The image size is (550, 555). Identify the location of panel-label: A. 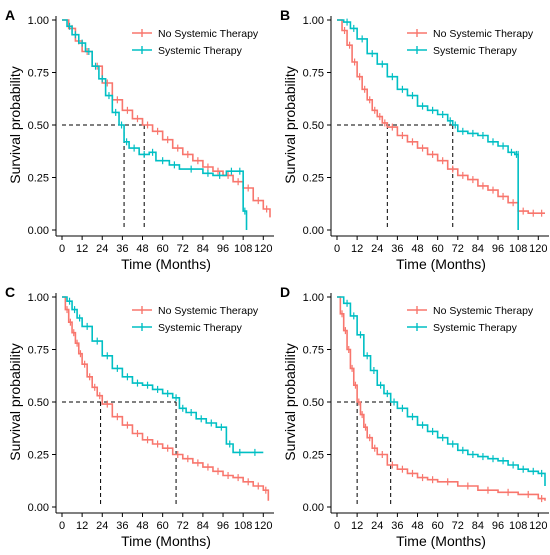
(10, 15).